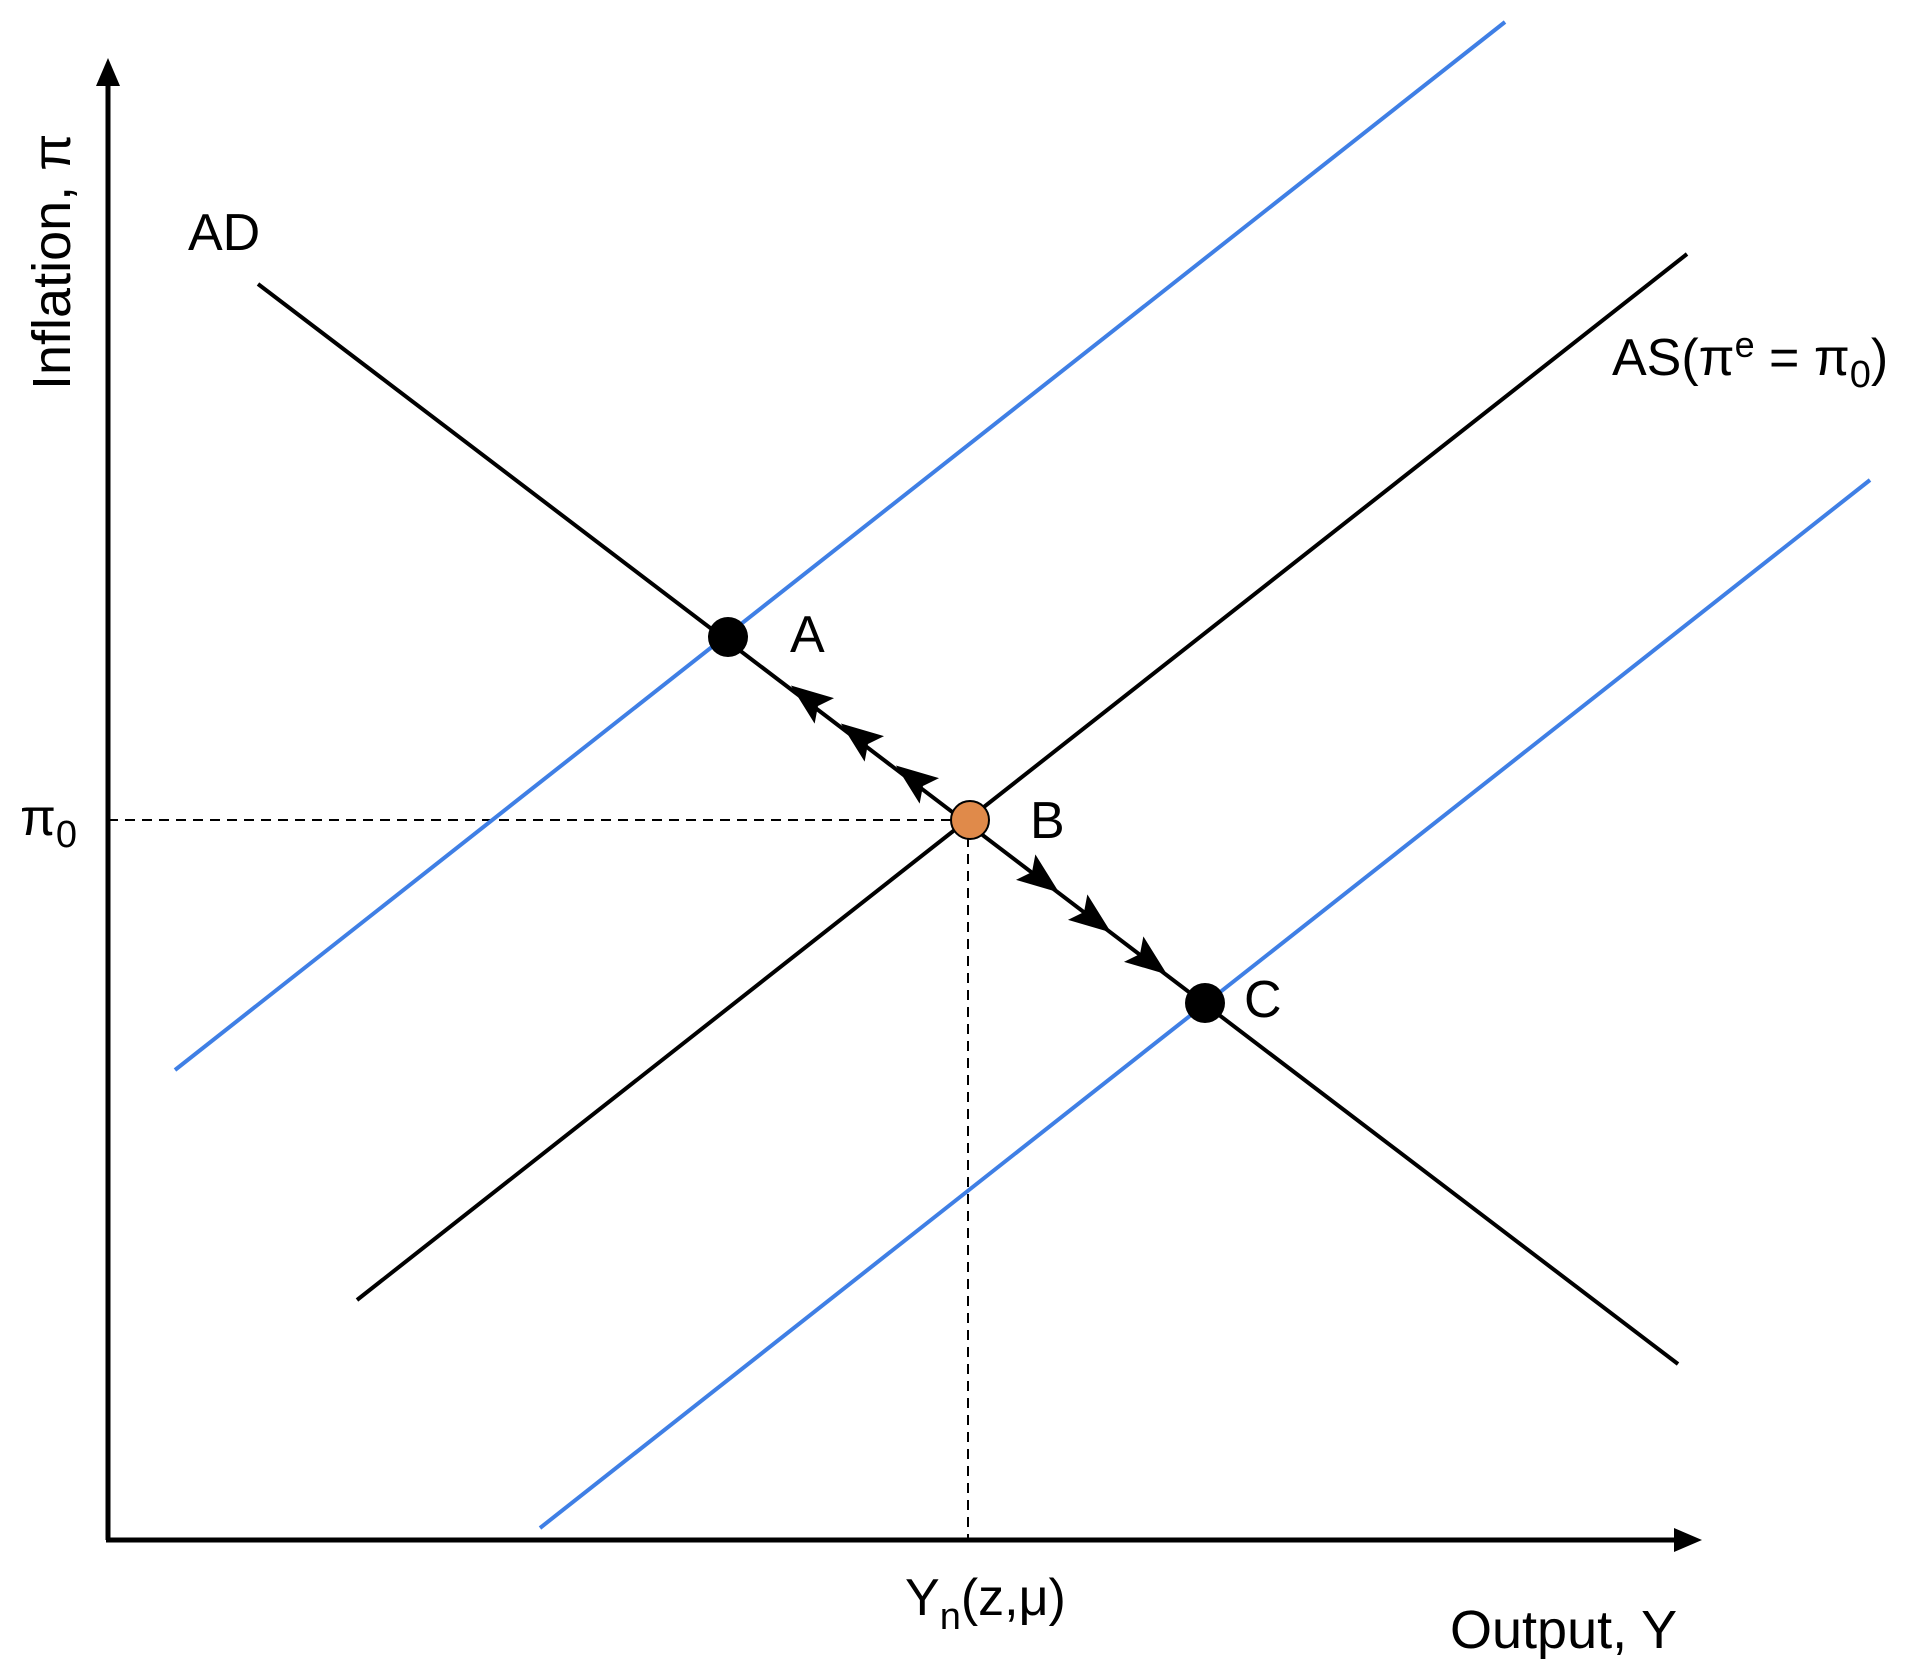 The image size is (1921, 1664). I want to click on y-axis-label: Inflation, π, so click(52, 262).